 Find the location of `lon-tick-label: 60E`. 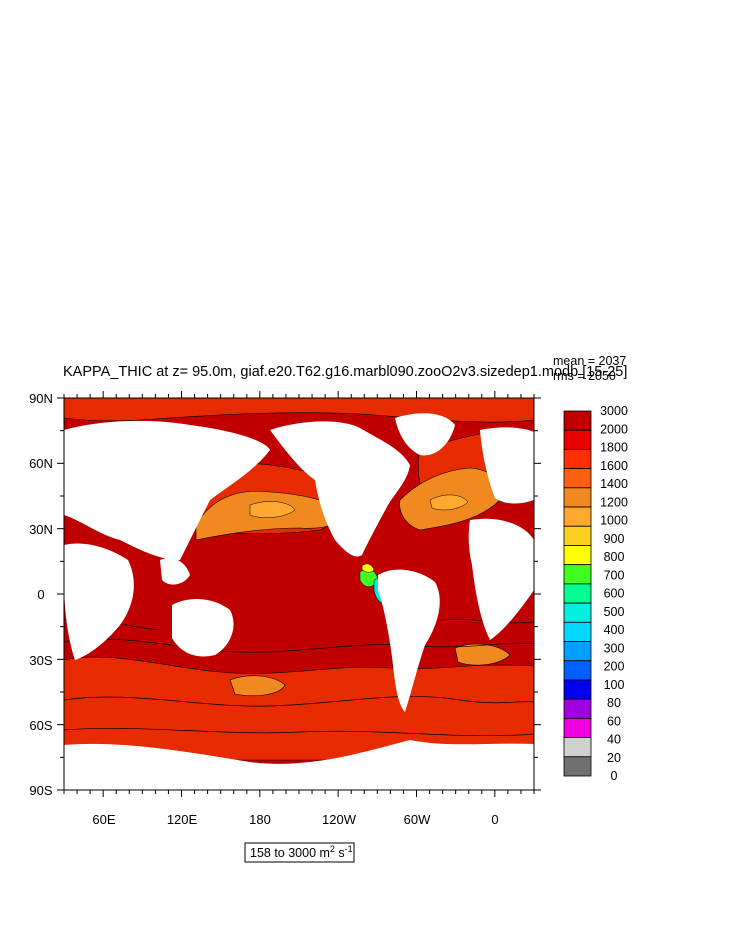

lon-tick-label: 60E is located at coordinates (103, 819).